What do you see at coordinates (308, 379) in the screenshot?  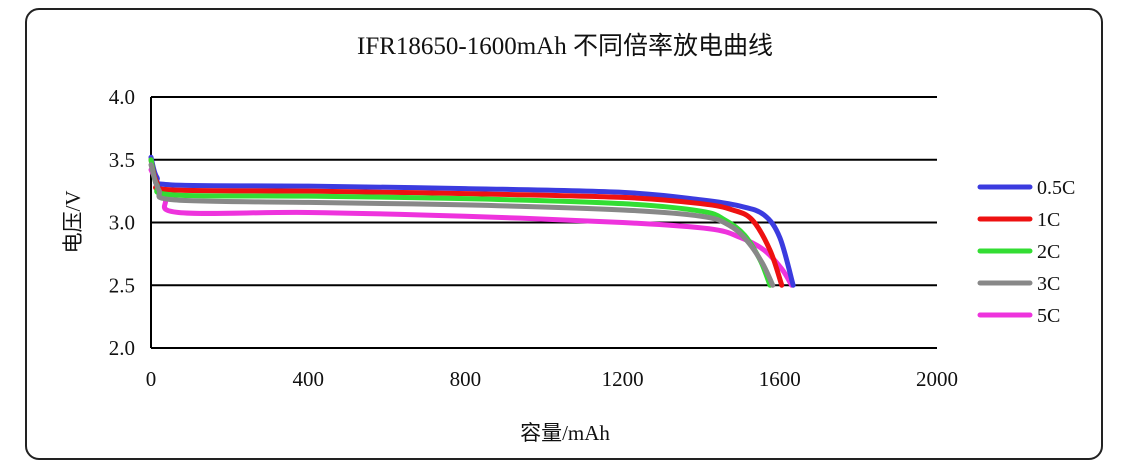 I see `x-tick-label: 400` at bounding box center [308, 379].